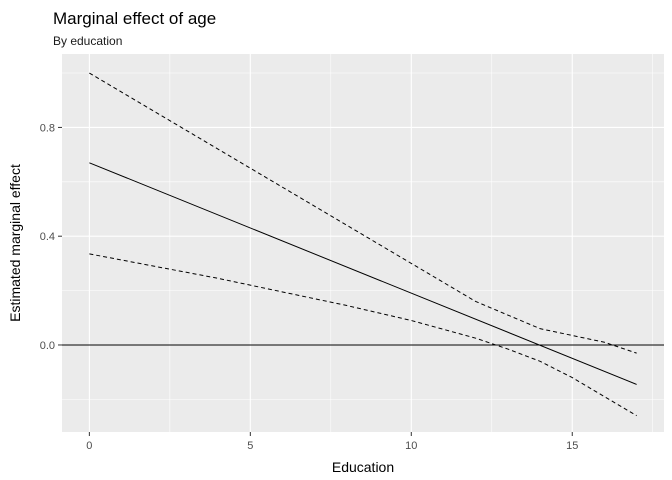 This screenshot has height=480, width=672. I want to click on x-tick-label: 15, so click(572, 446).